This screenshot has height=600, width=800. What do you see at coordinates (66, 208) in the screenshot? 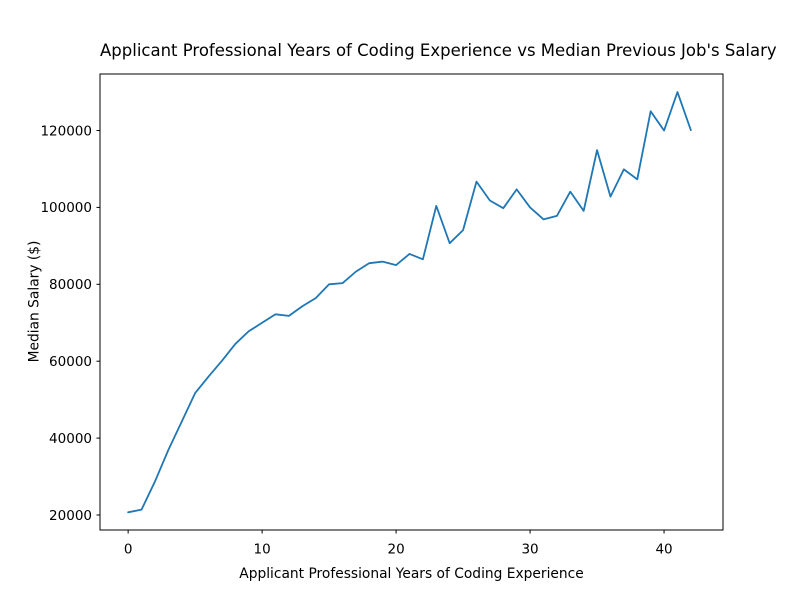
I see `y-tick-label: 100000` at bounding box center [66, 208].